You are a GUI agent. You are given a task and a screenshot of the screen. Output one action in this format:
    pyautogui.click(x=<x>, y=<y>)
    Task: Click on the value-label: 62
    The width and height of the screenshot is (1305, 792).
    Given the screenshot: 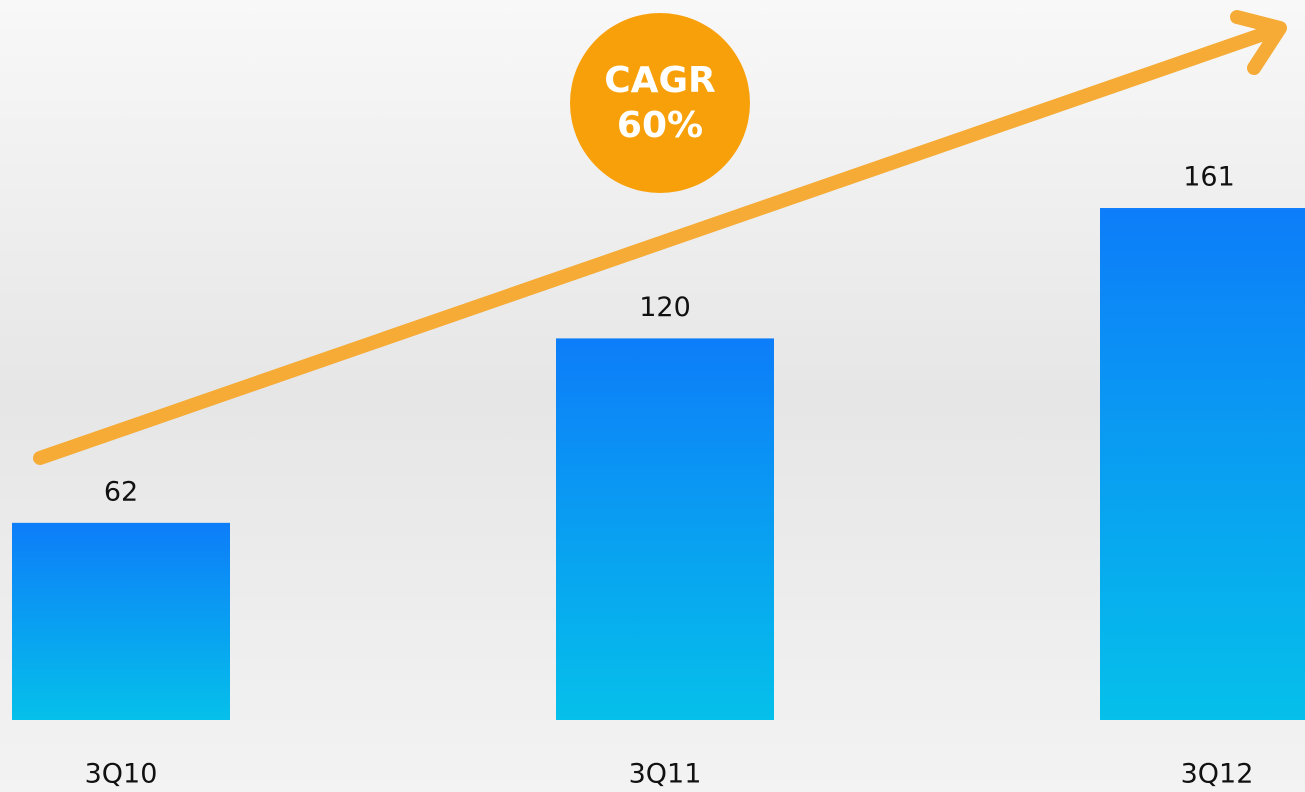 What is the action you would take?
    pyautogui.click(x=121, y=491)
    